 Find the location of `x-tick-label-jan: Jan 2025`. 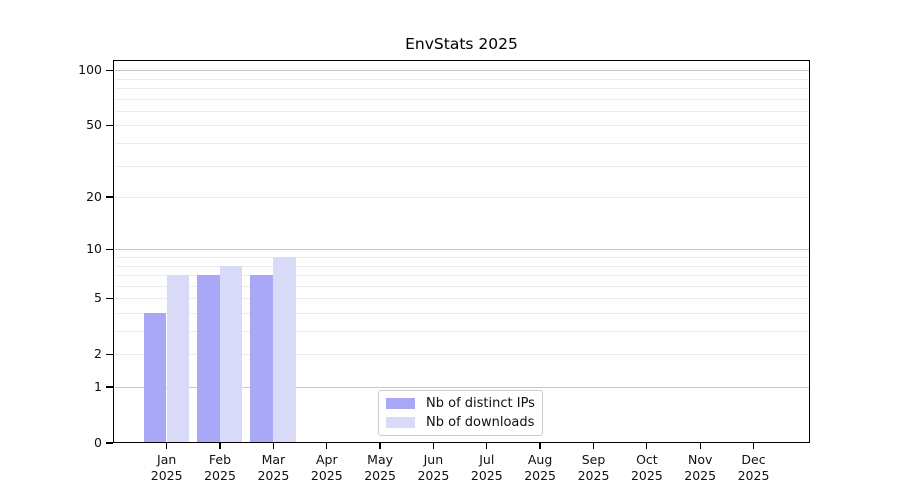

x-tick-label-jan: Jan 2025 is located at coordinates (167, 467).